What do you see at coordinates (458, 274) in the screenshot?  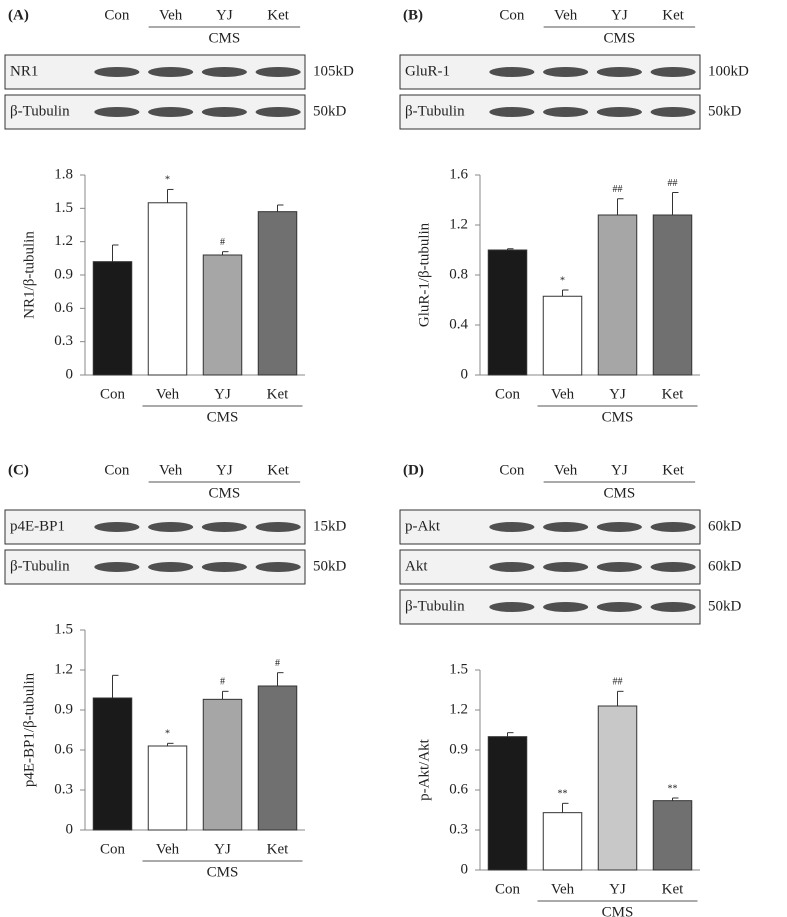 I see `y-tick-label: 0.8` at bounding box center [458, 274].